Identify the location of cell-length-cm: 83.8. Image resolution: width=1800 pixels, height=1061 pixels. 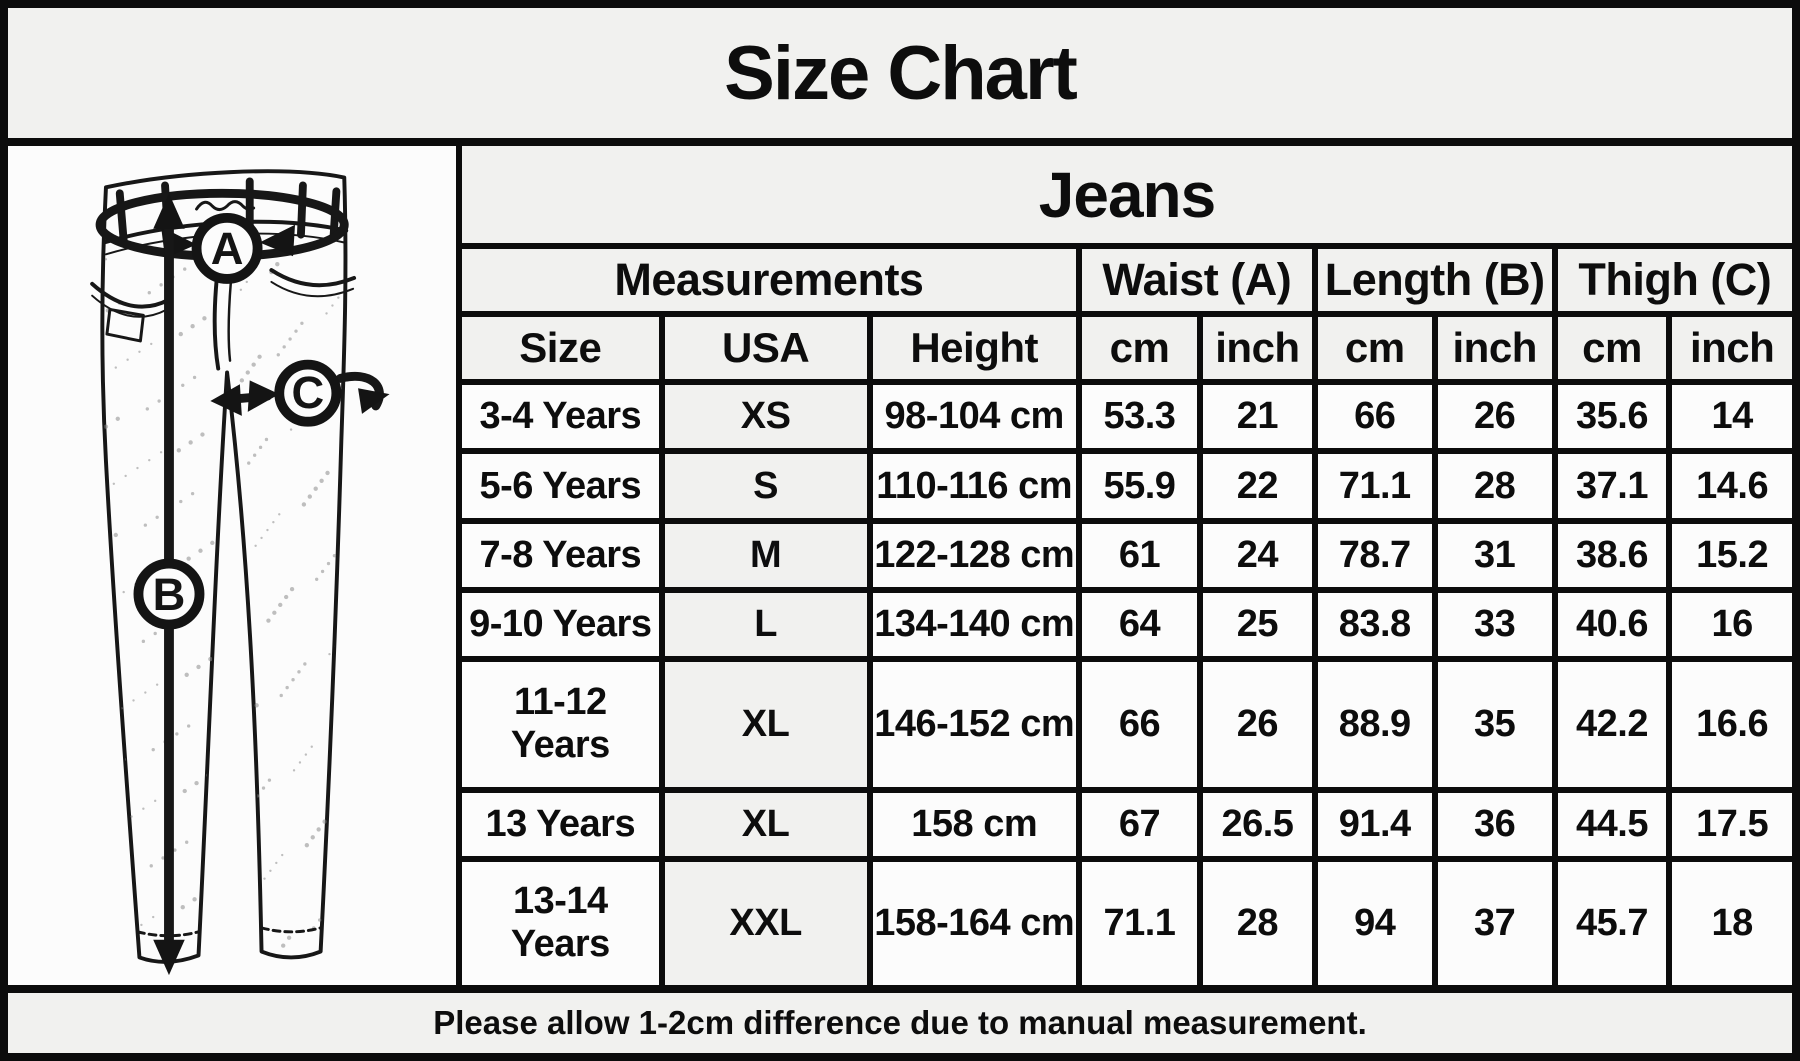
(1374, 625).